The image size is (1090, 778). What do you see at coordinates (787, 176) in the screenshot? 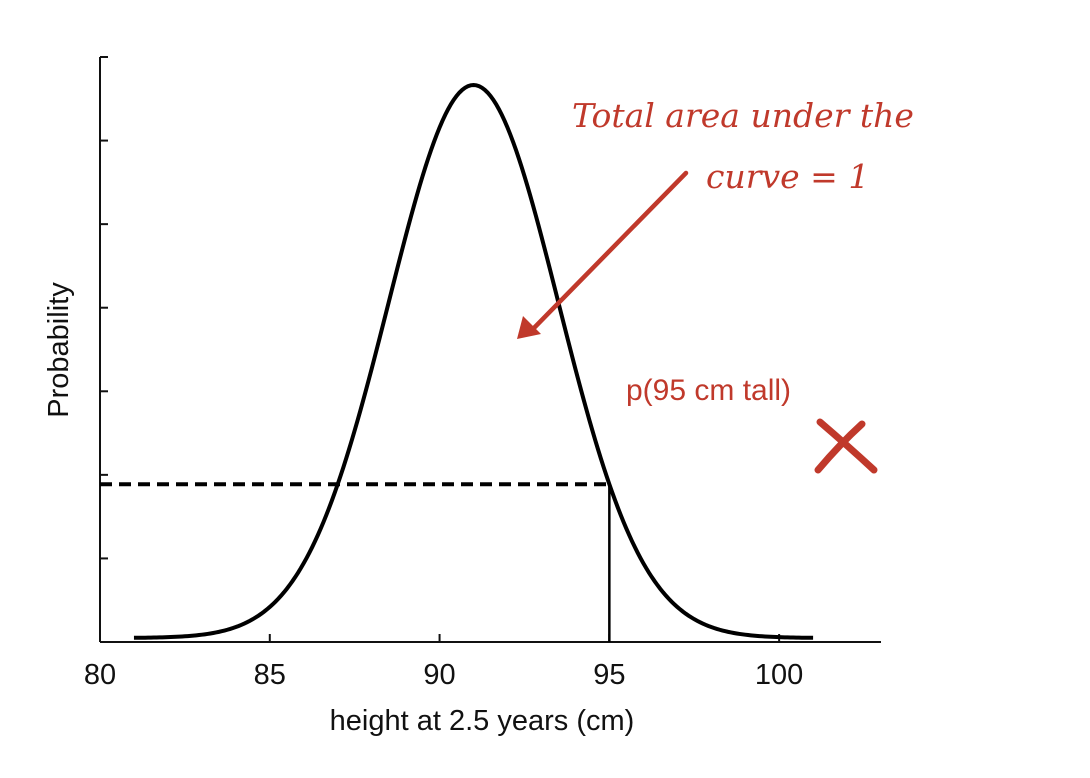
I see `area-annotation-line-2: curve = 1` at bounding box center [787, 176].